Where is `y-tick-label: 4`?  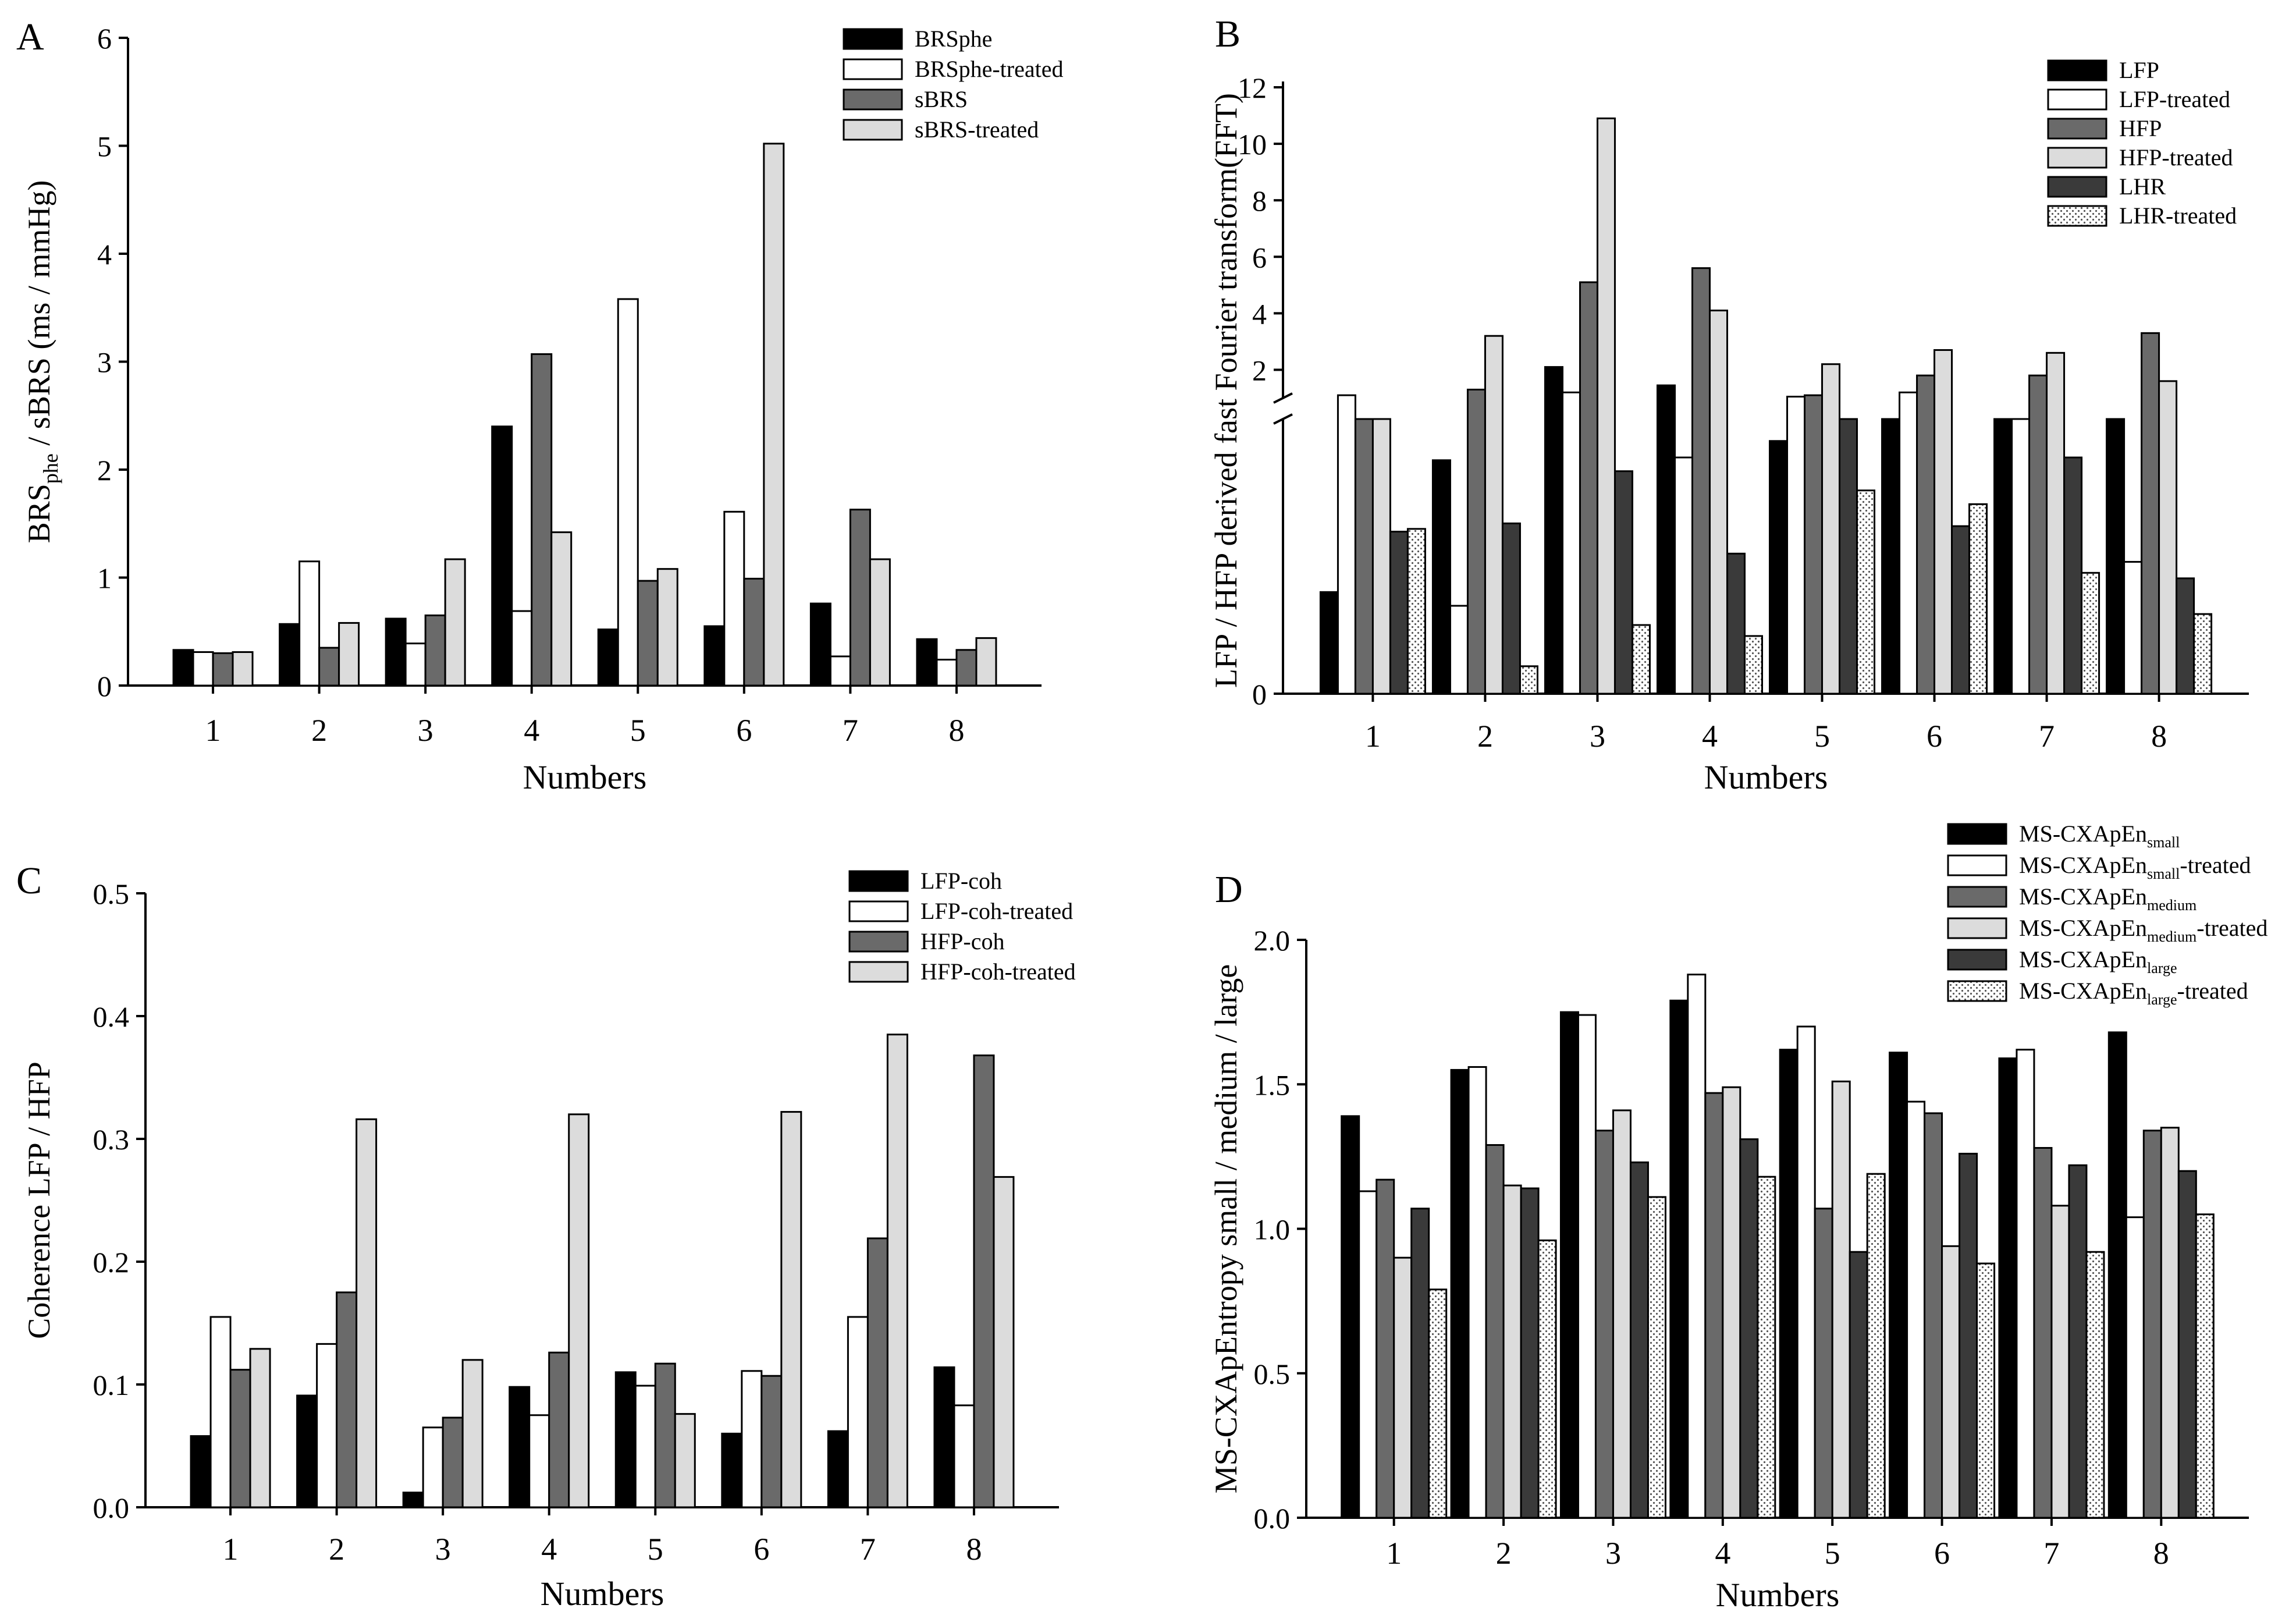
y-tick-label: 4 is located at coordinates (105, 254).